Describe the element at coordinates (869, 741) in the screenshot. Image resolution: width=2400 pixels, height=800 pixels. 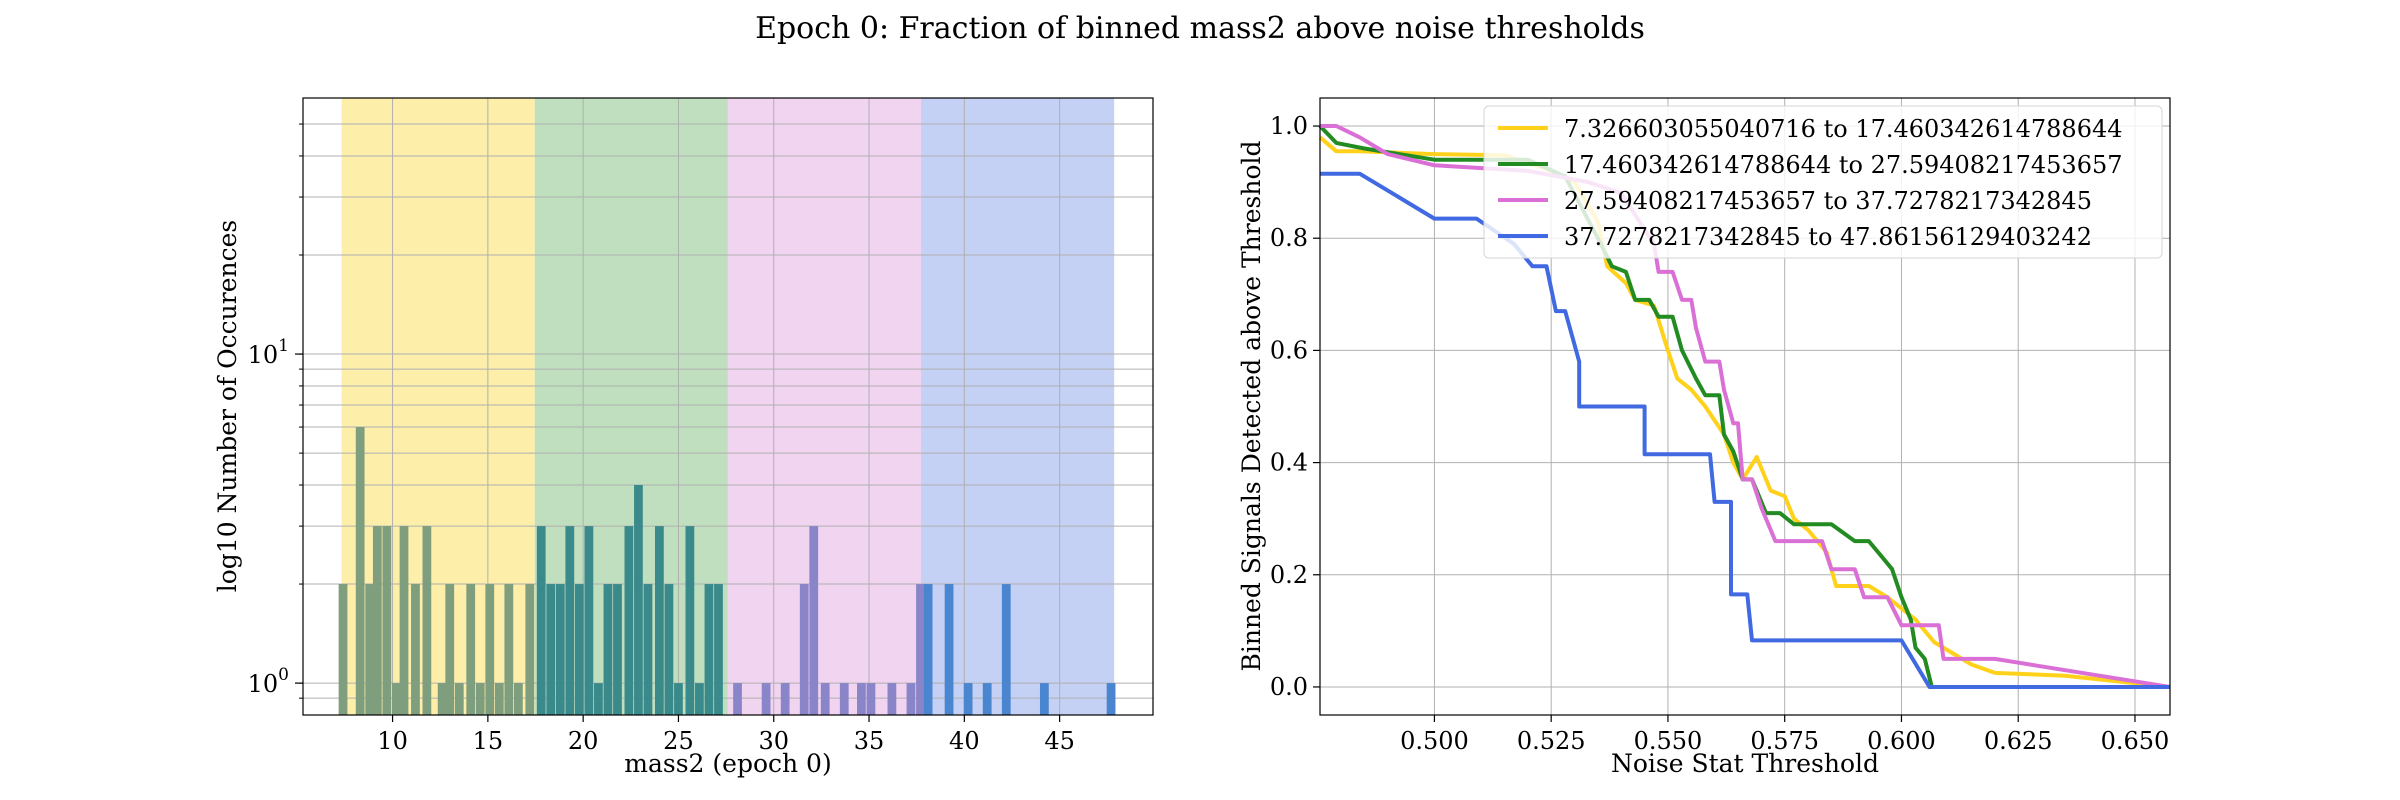
I see `histogram-x-tick-label: 35` at that location.